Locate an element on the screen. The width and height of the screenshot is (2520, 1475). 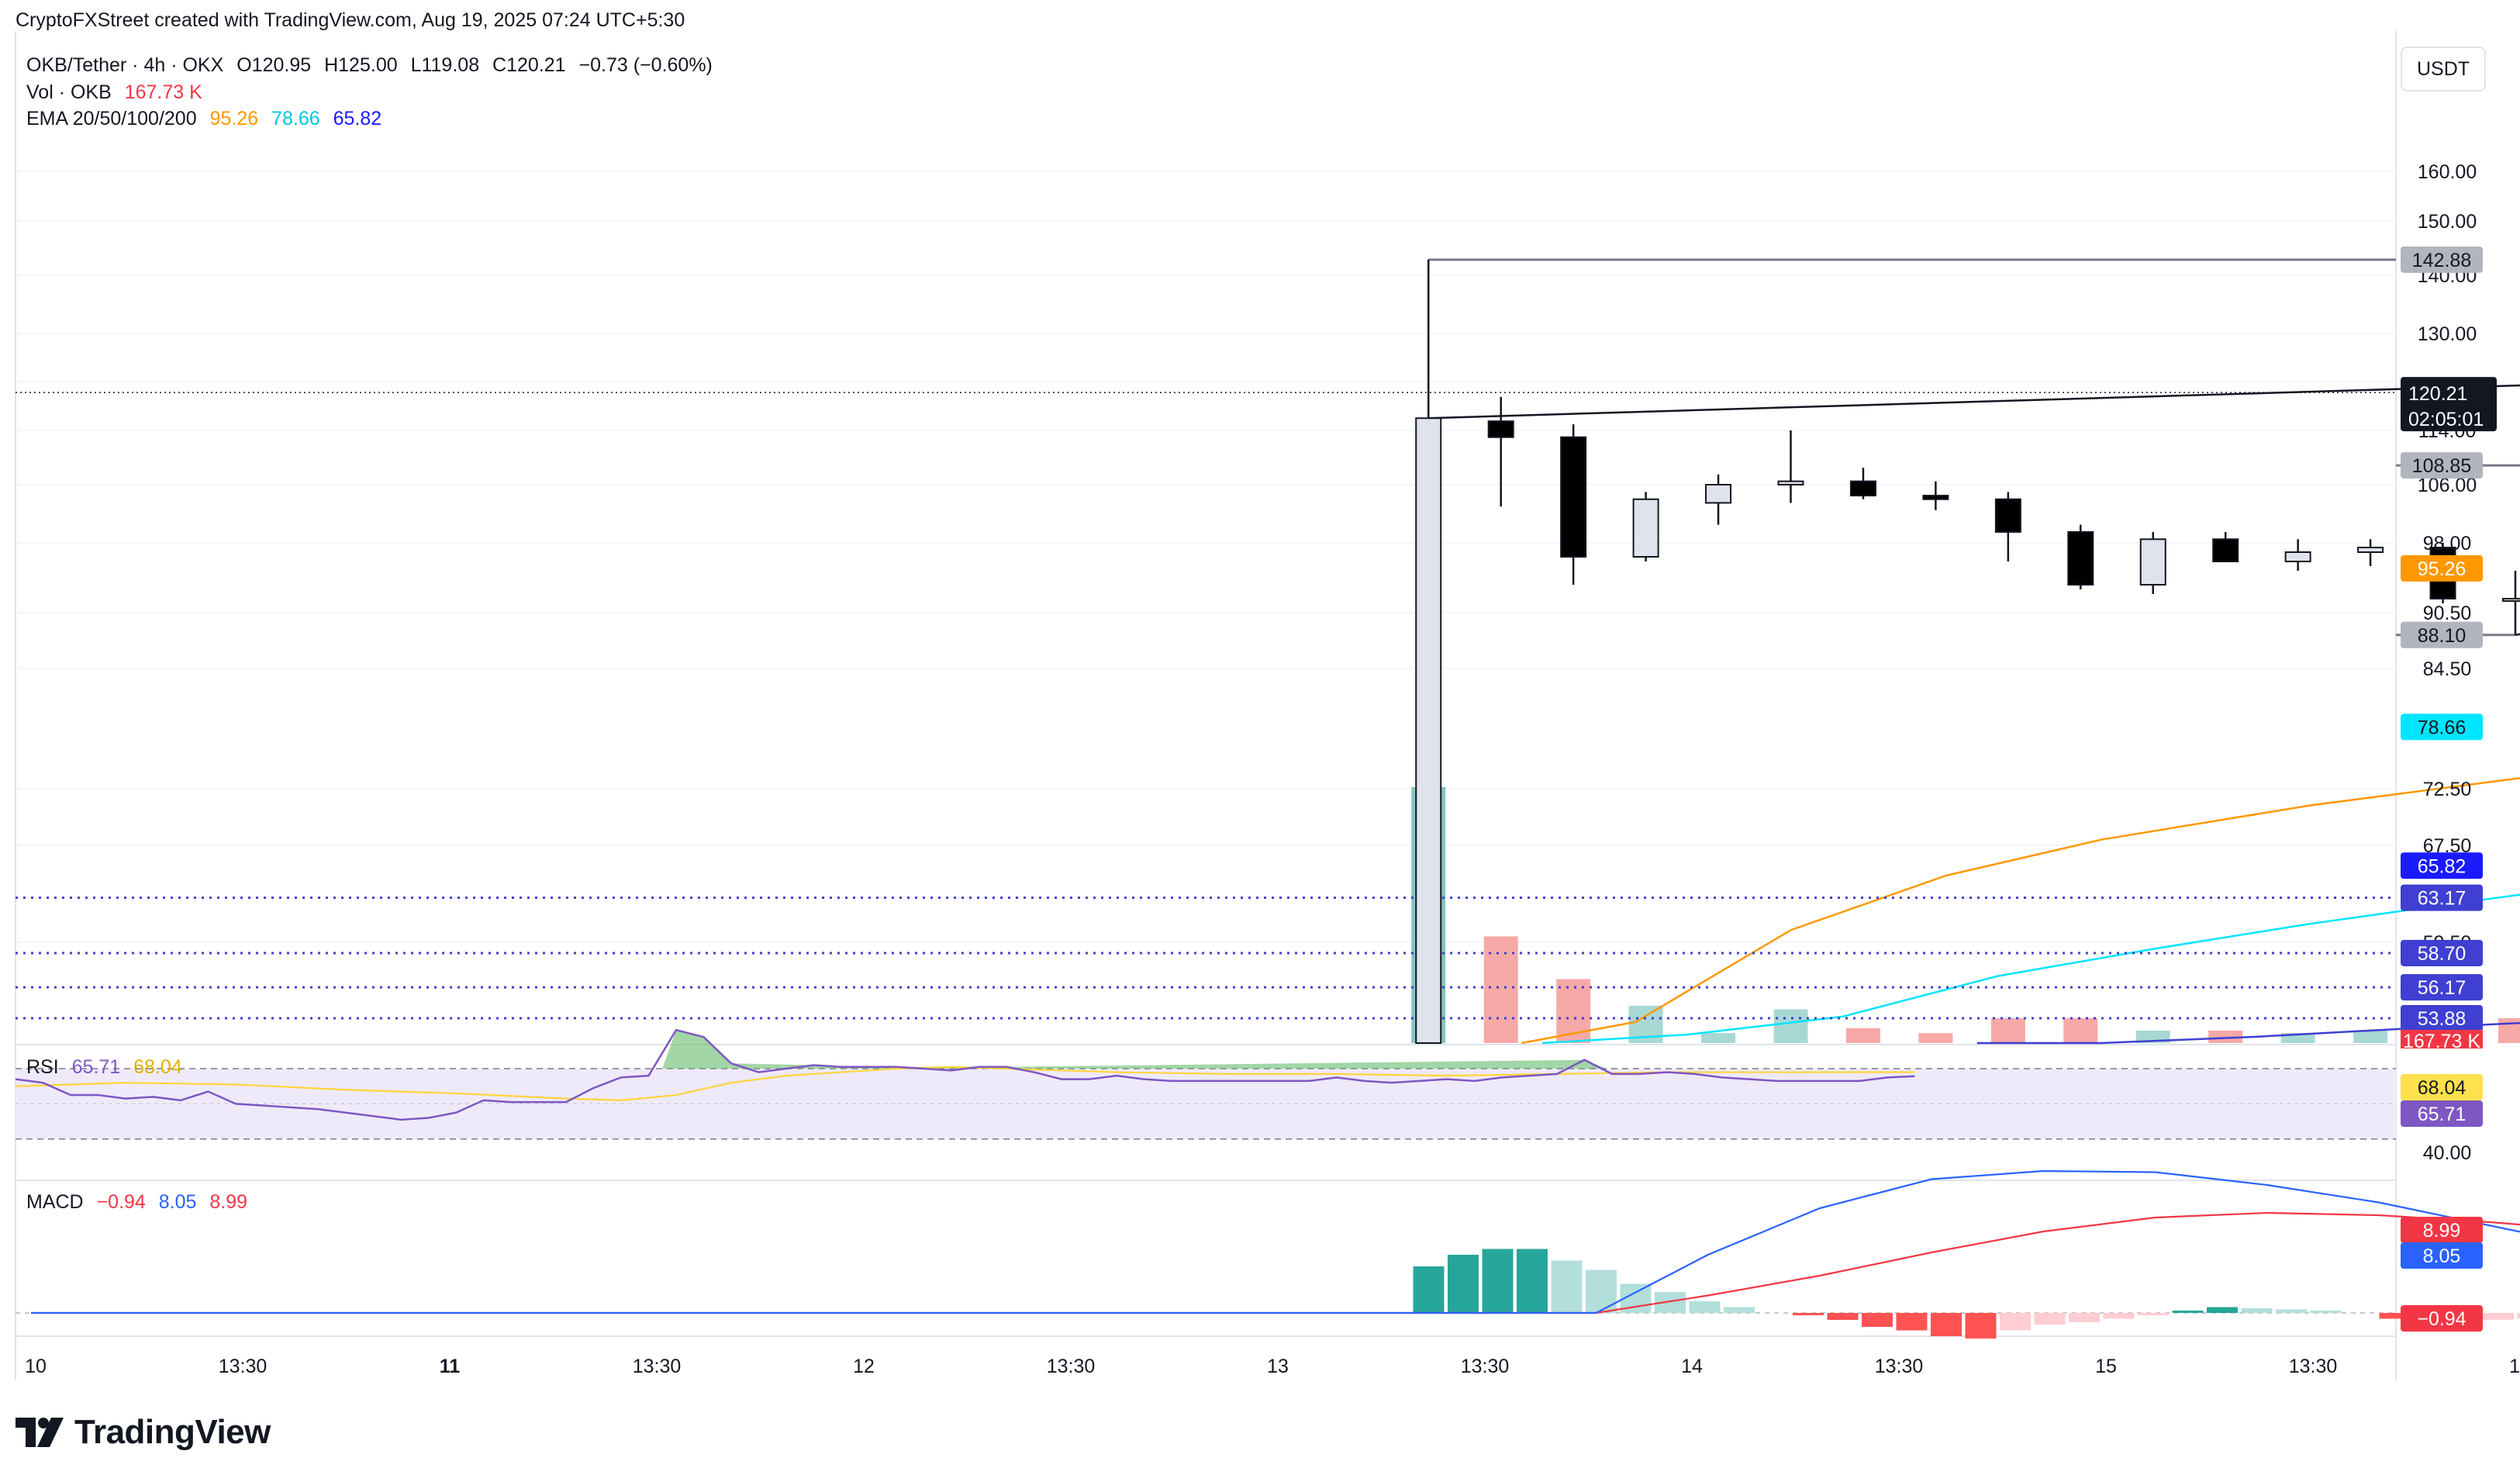
rsi-legend: RSI 65.71 68.04 is located at coordinates (104, 1067).